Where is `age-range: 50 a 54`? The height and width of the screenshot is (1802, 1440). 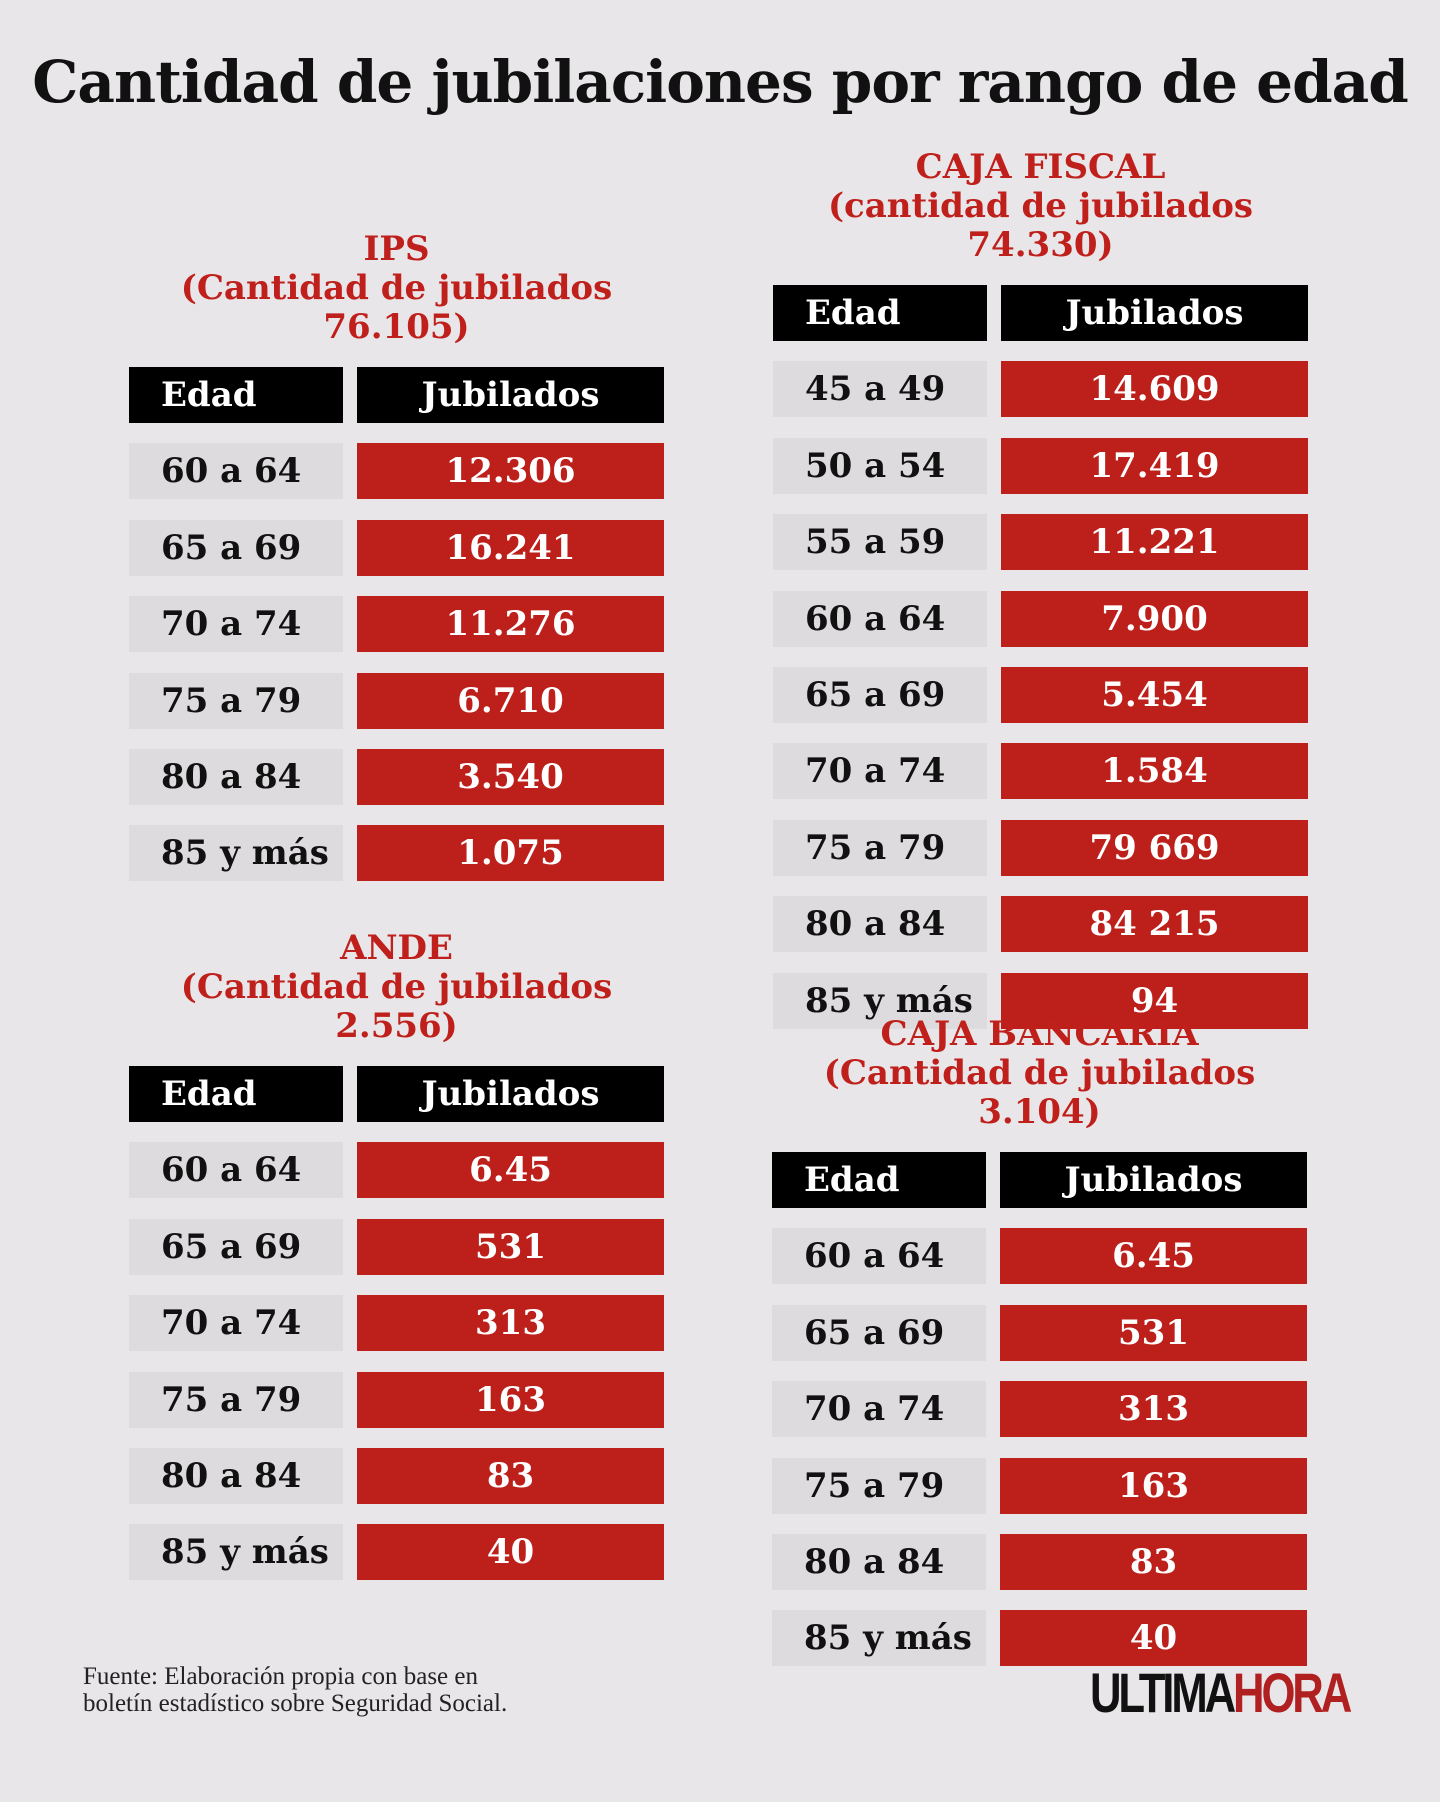
age-range: 50 a 54 is located at coordinates (880, 465).